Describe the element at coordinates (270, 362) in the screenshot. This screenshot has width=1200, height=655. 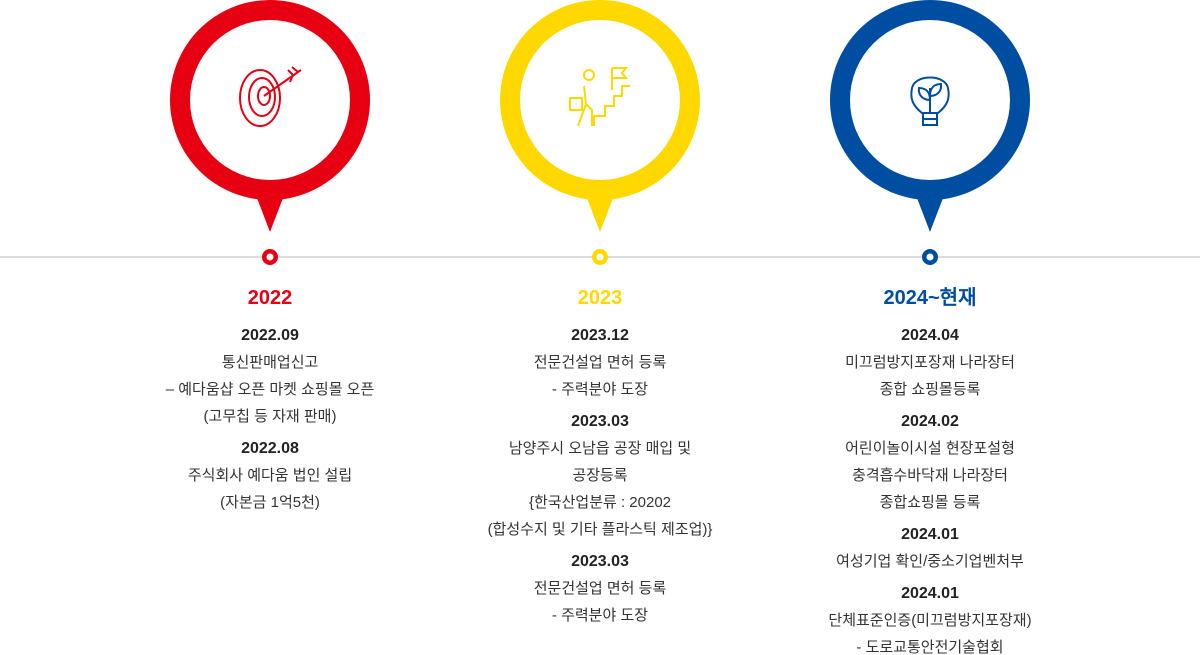
I see `entry-text: 통신판매업신고` at that location.